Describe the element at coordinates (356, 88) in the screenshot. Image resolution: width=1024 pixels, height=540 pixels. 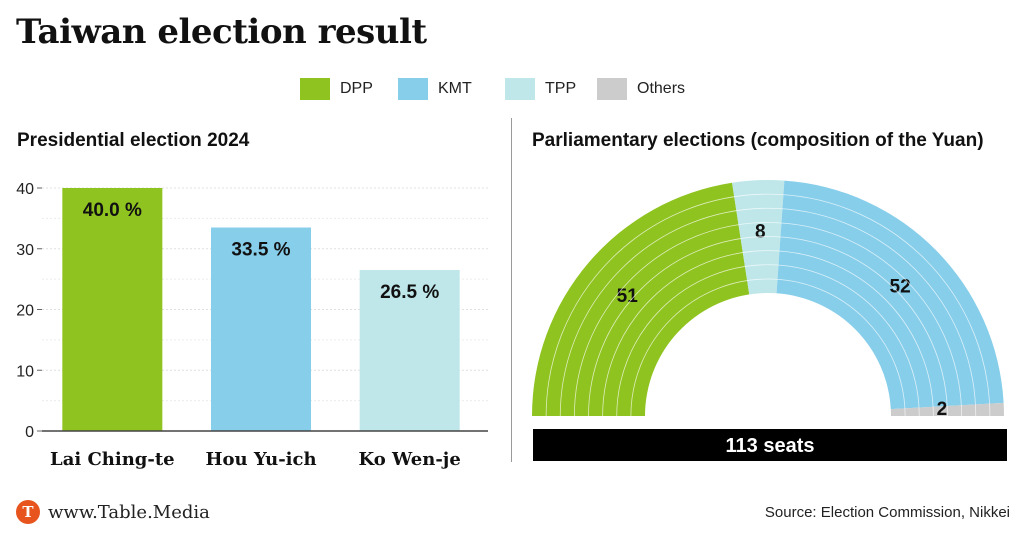
I see `legend-label-dpp: DPP` at that location.